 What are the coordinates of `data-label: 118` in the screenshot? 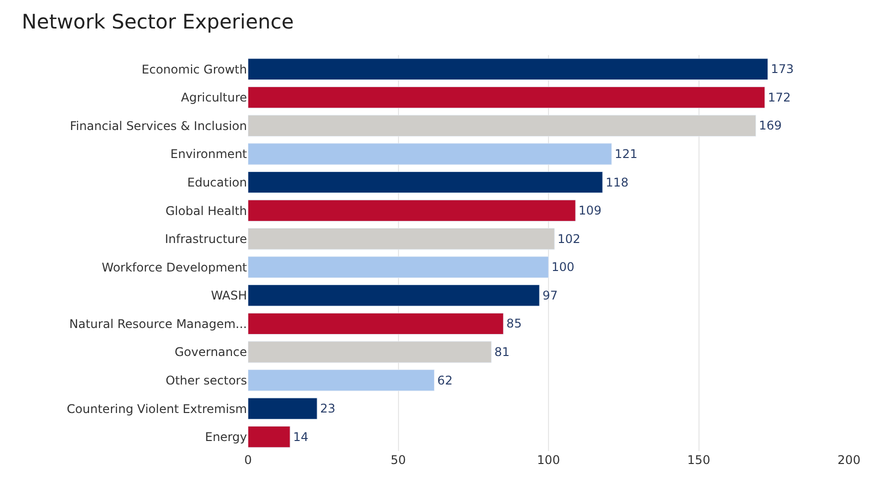 It's located at (617, 182).